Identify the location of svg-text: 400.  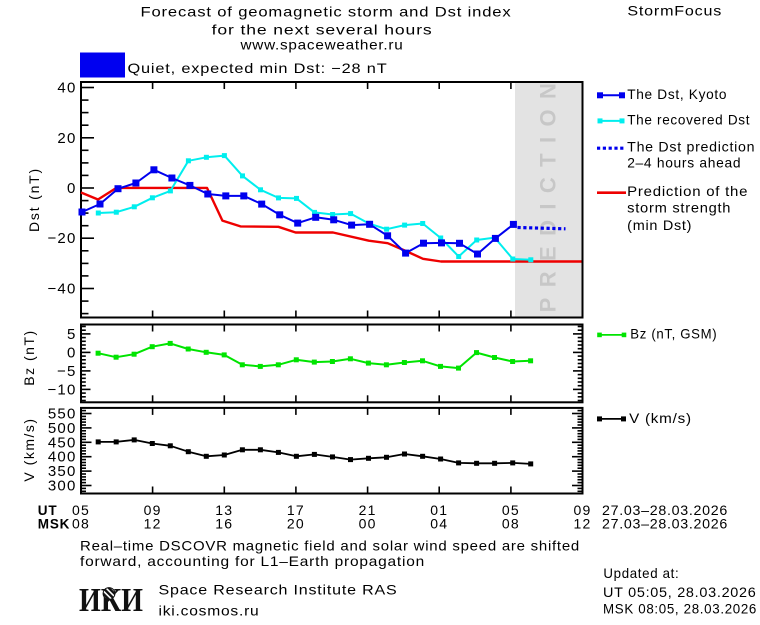
(62, 457).